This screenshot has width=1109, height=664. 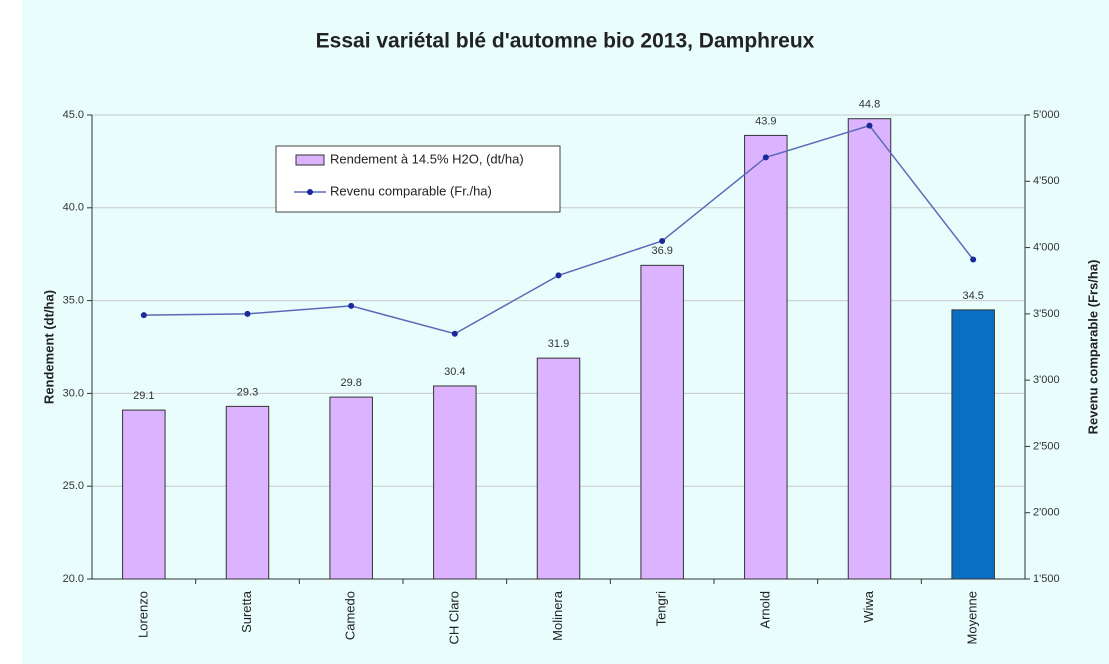 What do you see at coordinates (868, 606) in the screenshot?
I see `x-tick-label: Wiwa` at bounding box center [868, 606].